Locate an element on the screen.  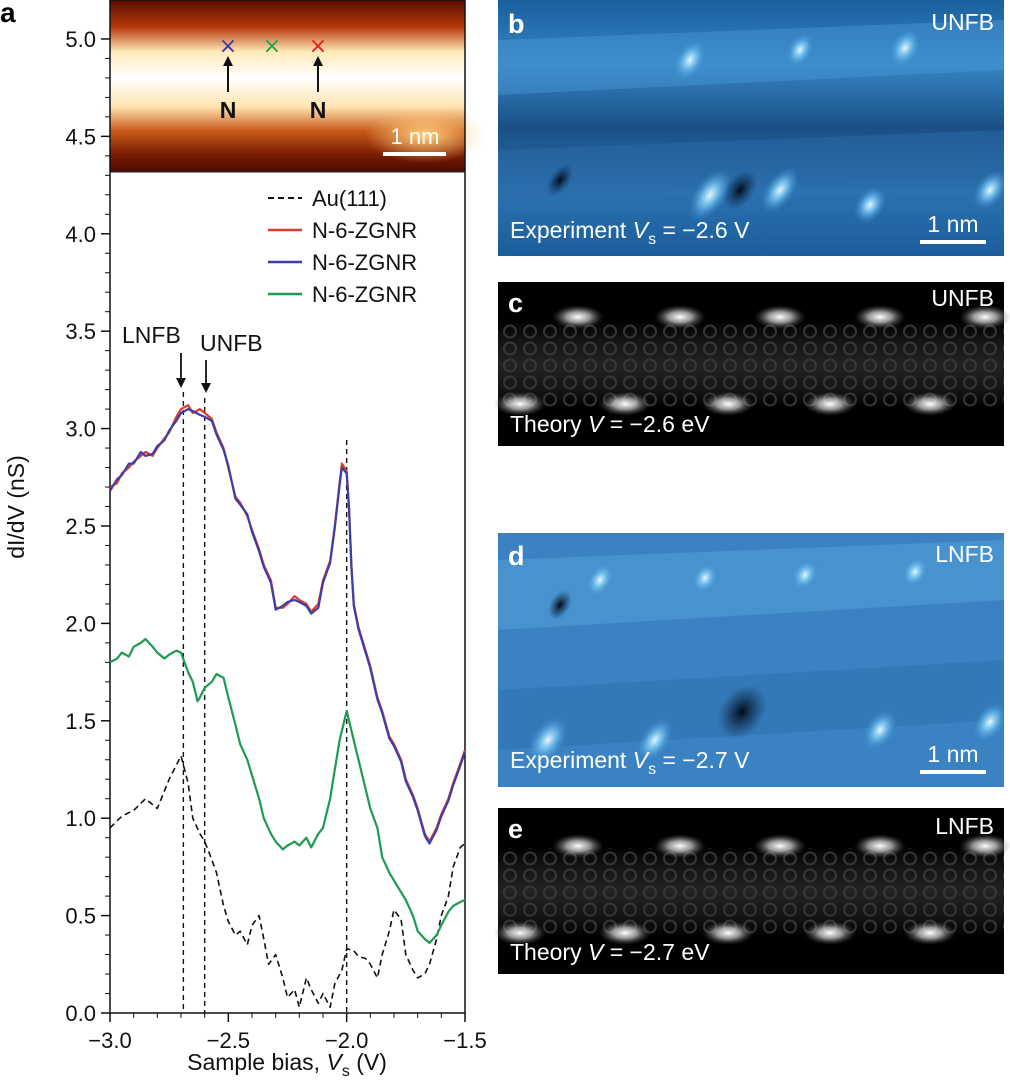
zgnr-blue-curve is located at coordinates (288, 626).